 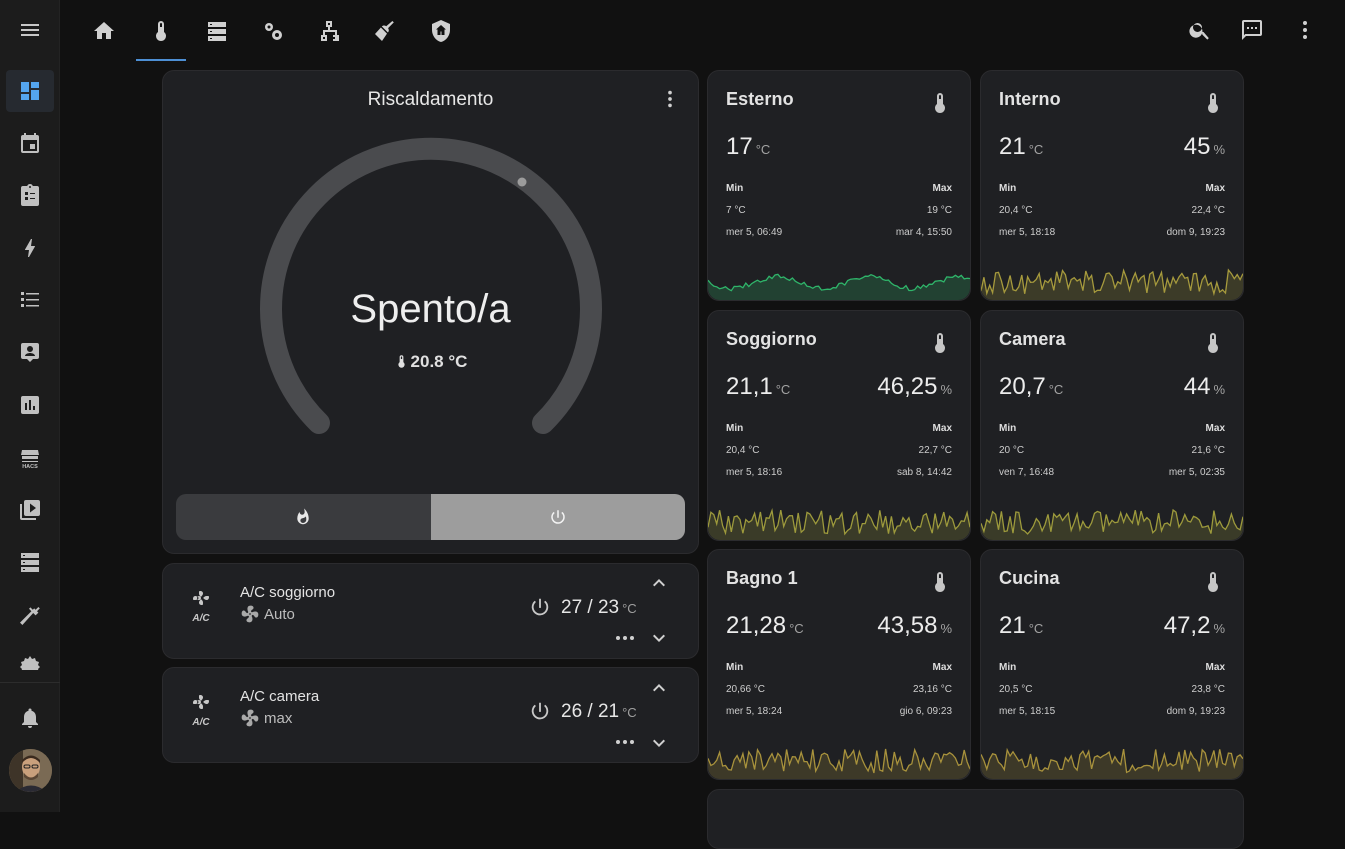 I want to click on server-icon, so click(x=30, y=562).